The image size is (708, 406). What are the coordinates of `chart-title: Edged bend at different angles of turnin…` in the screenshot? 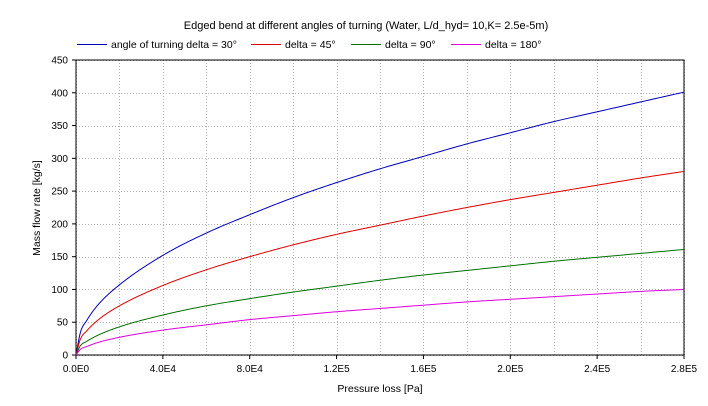 It's located at (366, 26).